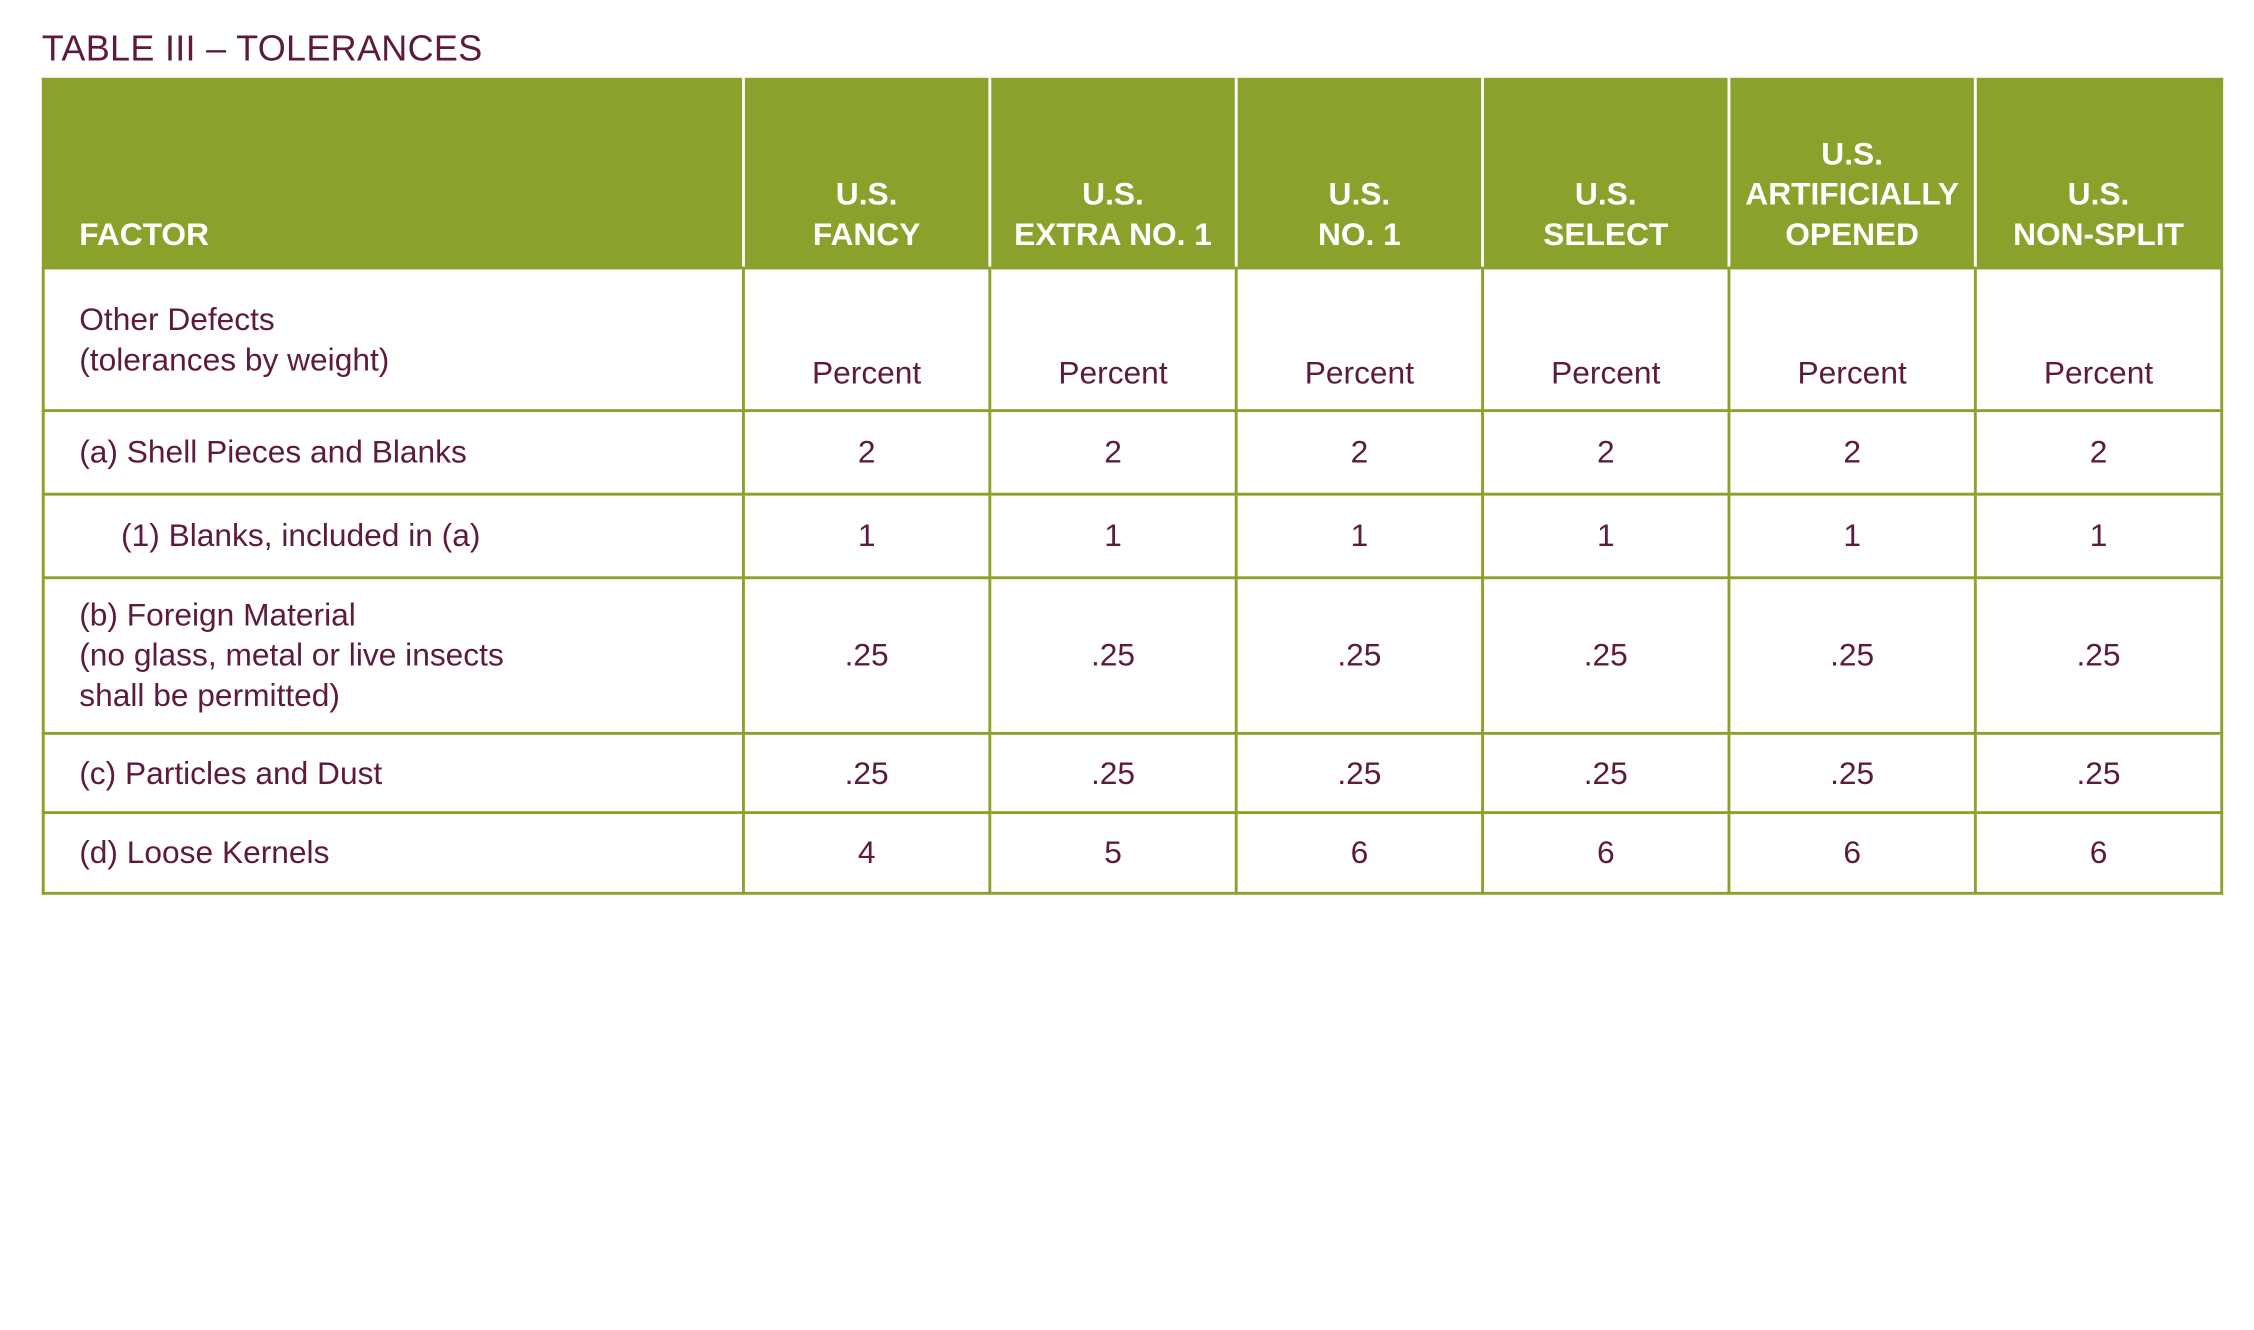 The width and height of the screenshot is (2254, 1330). Describe the element at coordinates (393, 339) in the screenshot. I see `row-label: Other Defects (tolerances by weight)` at that location.